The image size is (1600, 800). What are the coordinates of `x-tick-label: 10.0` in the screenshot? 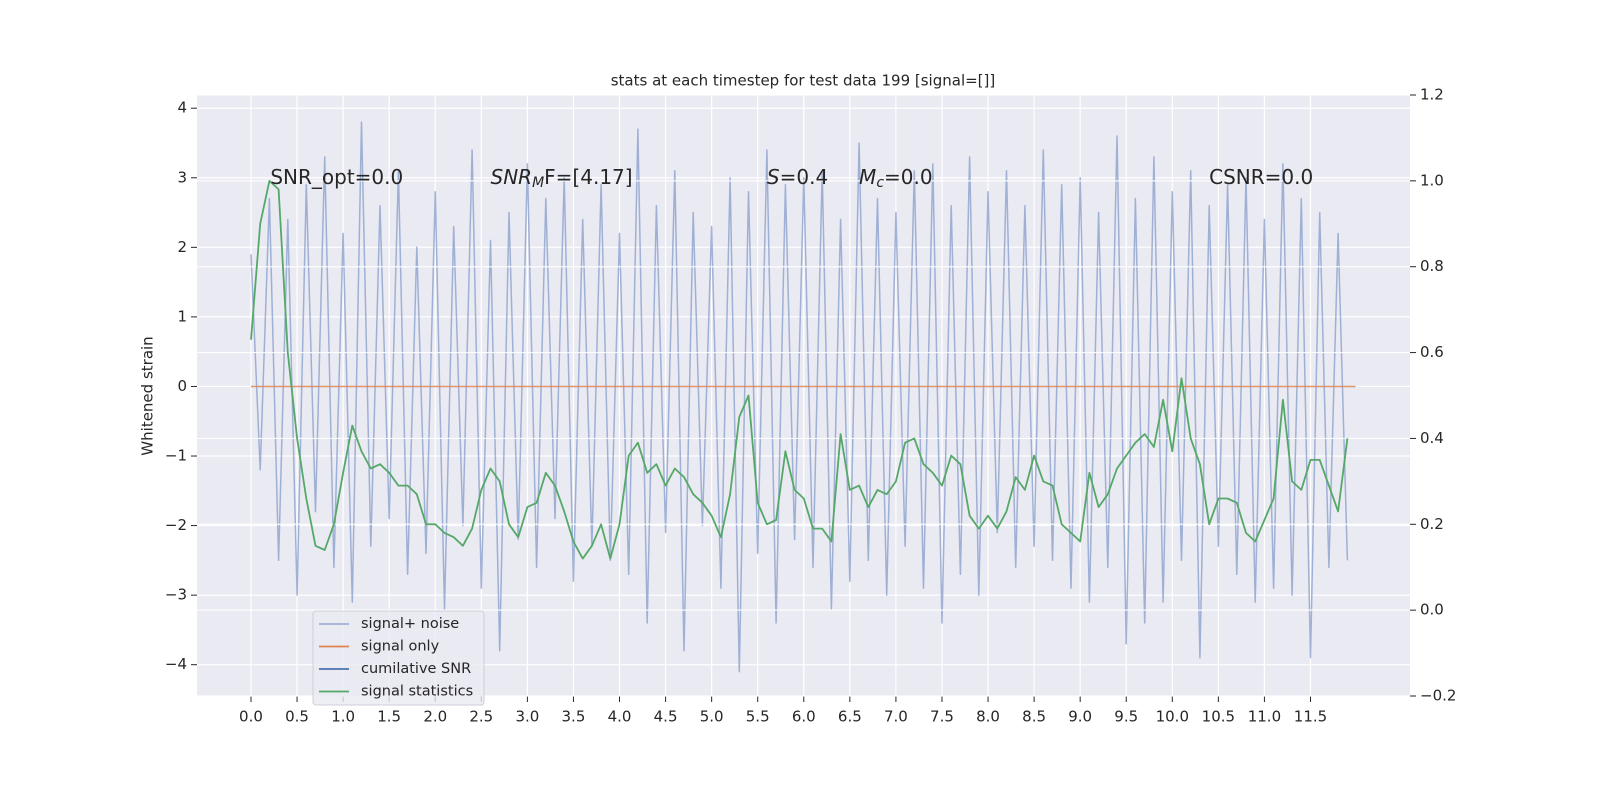 It's located at (1172, 717).